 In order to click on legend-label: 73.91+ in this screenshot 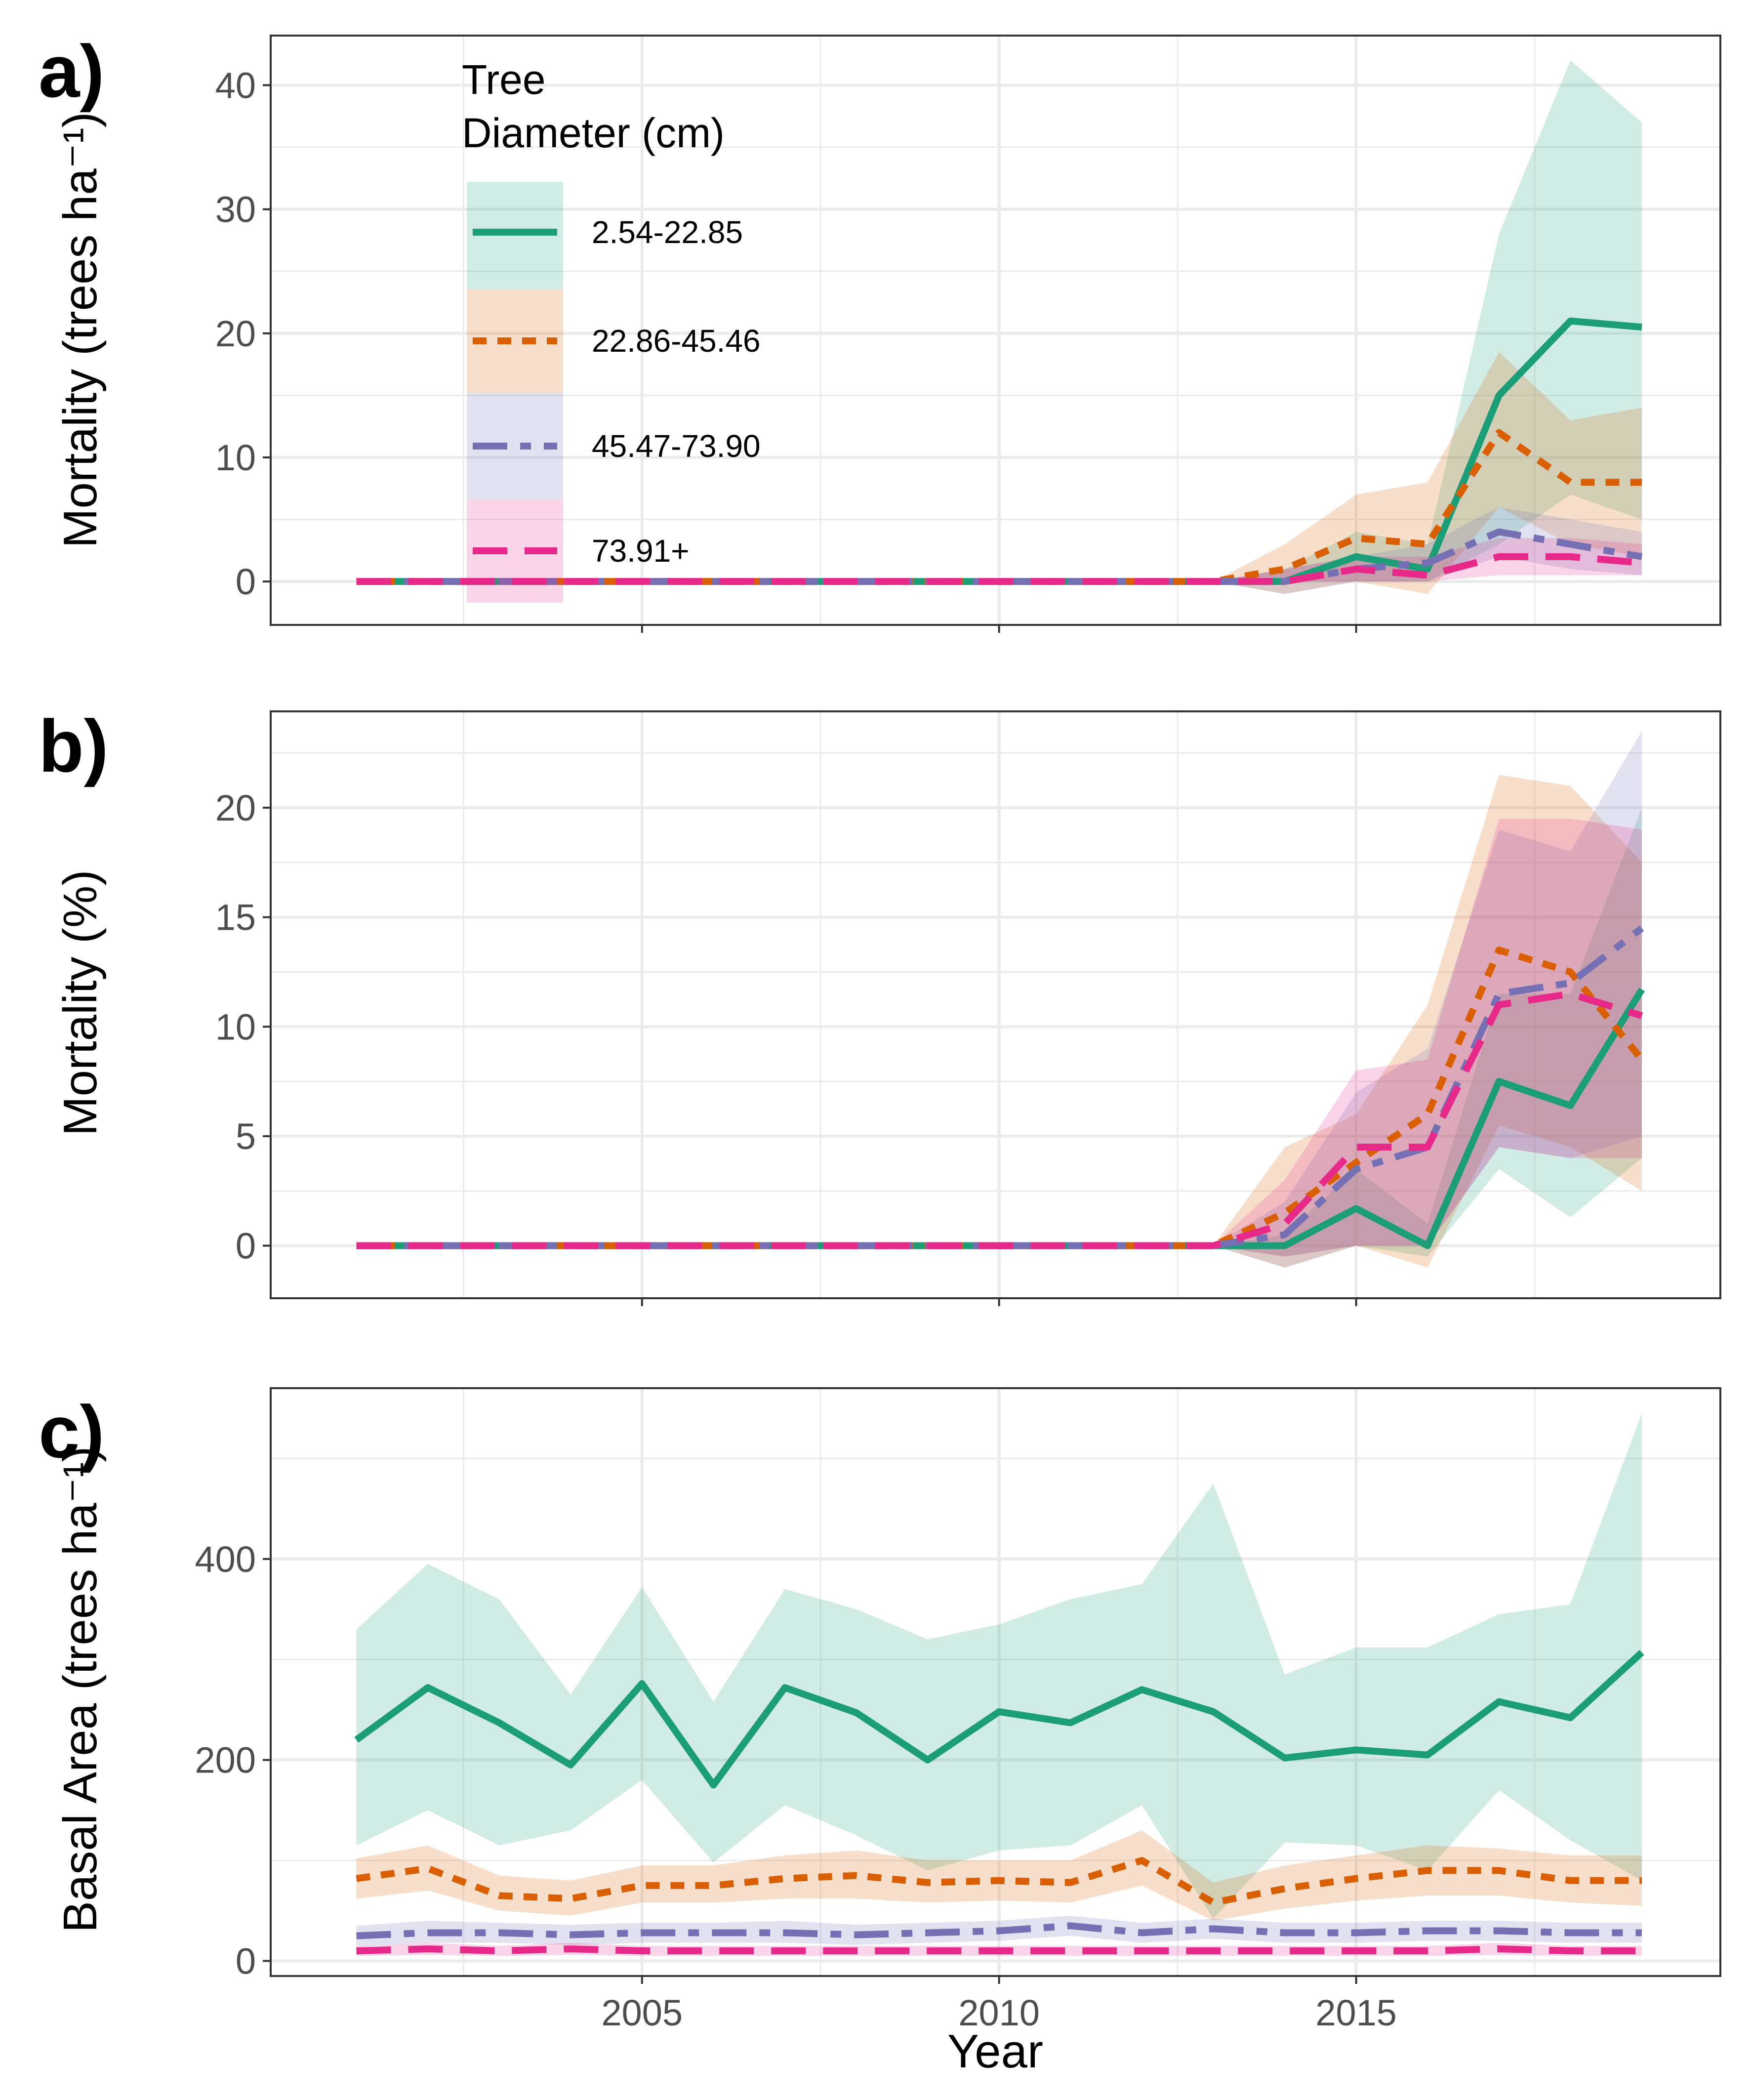, I will do `click(641, 551)`.